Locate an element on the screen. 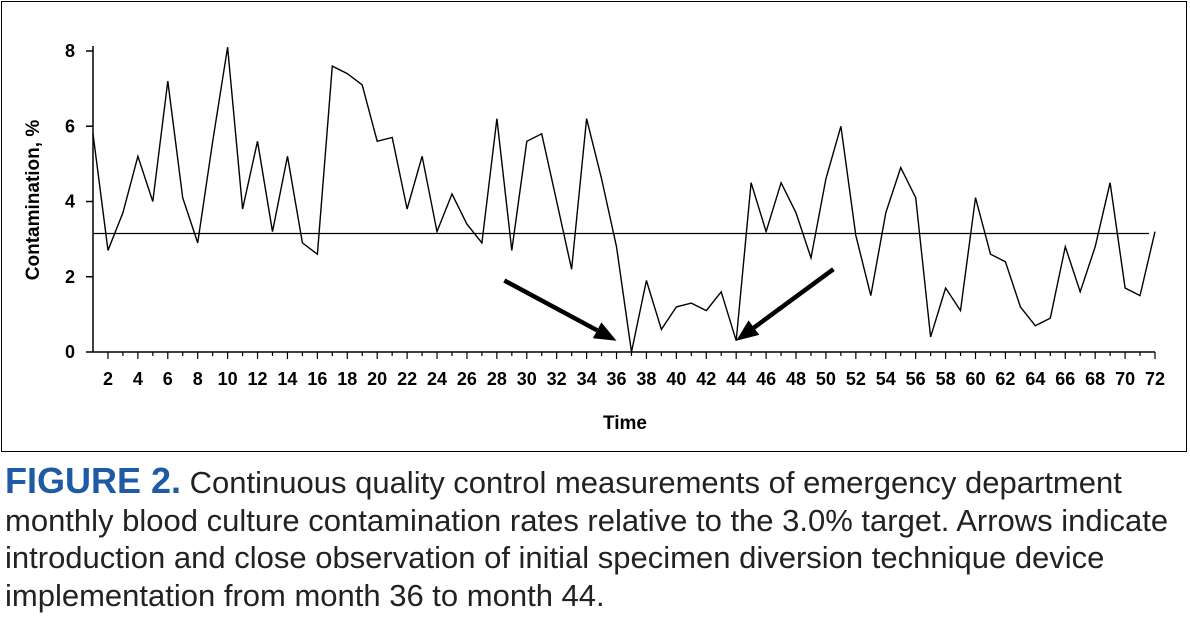 This screenshot has width=1190, height=617. x-tick-label: 46 is located at coordinates (766, 379).